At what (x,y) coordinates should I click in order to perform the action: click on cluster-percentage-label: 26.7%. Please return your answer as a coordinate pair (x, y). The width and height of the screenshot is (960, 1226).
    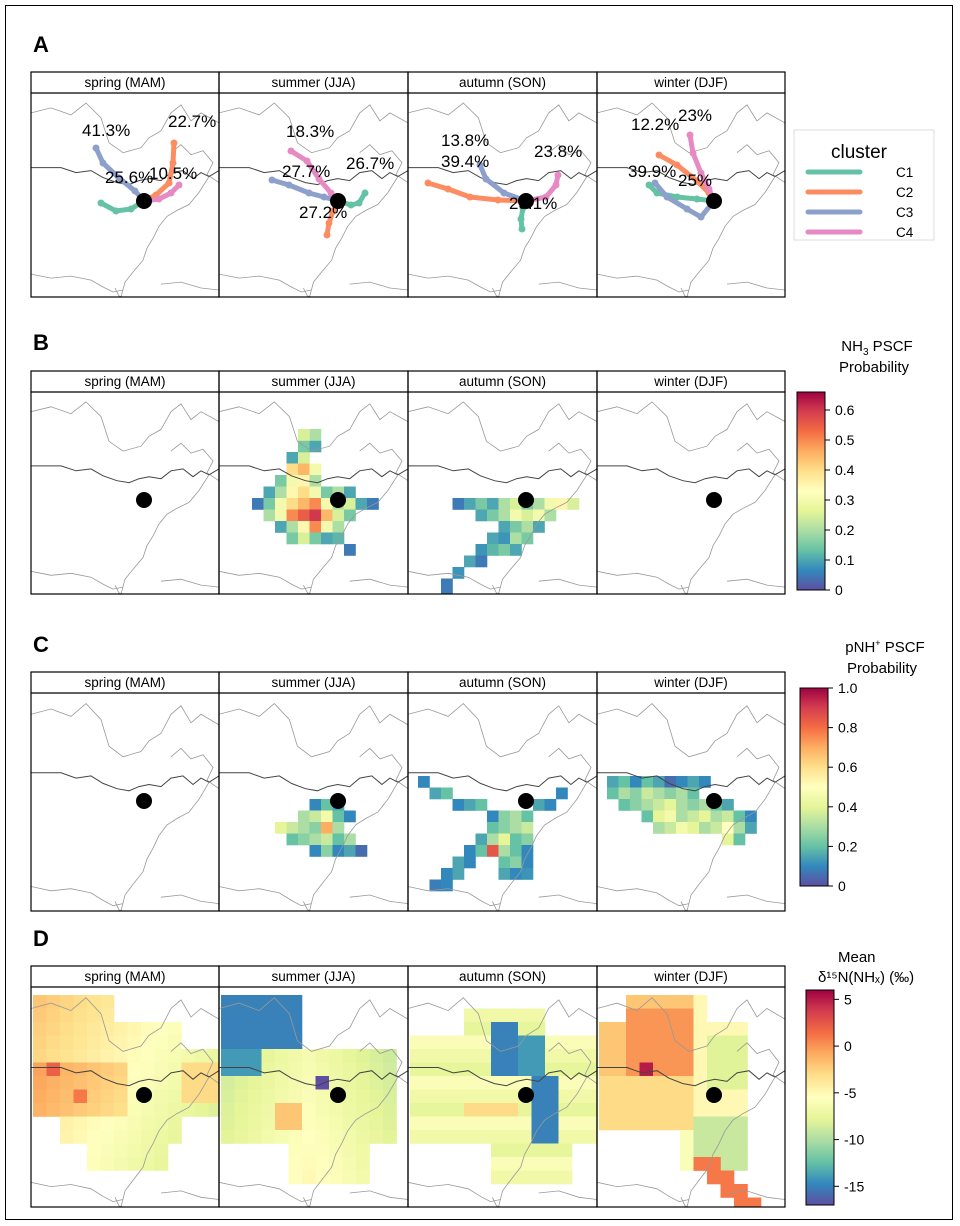
    Looking at the image, I should click on (370, 163).